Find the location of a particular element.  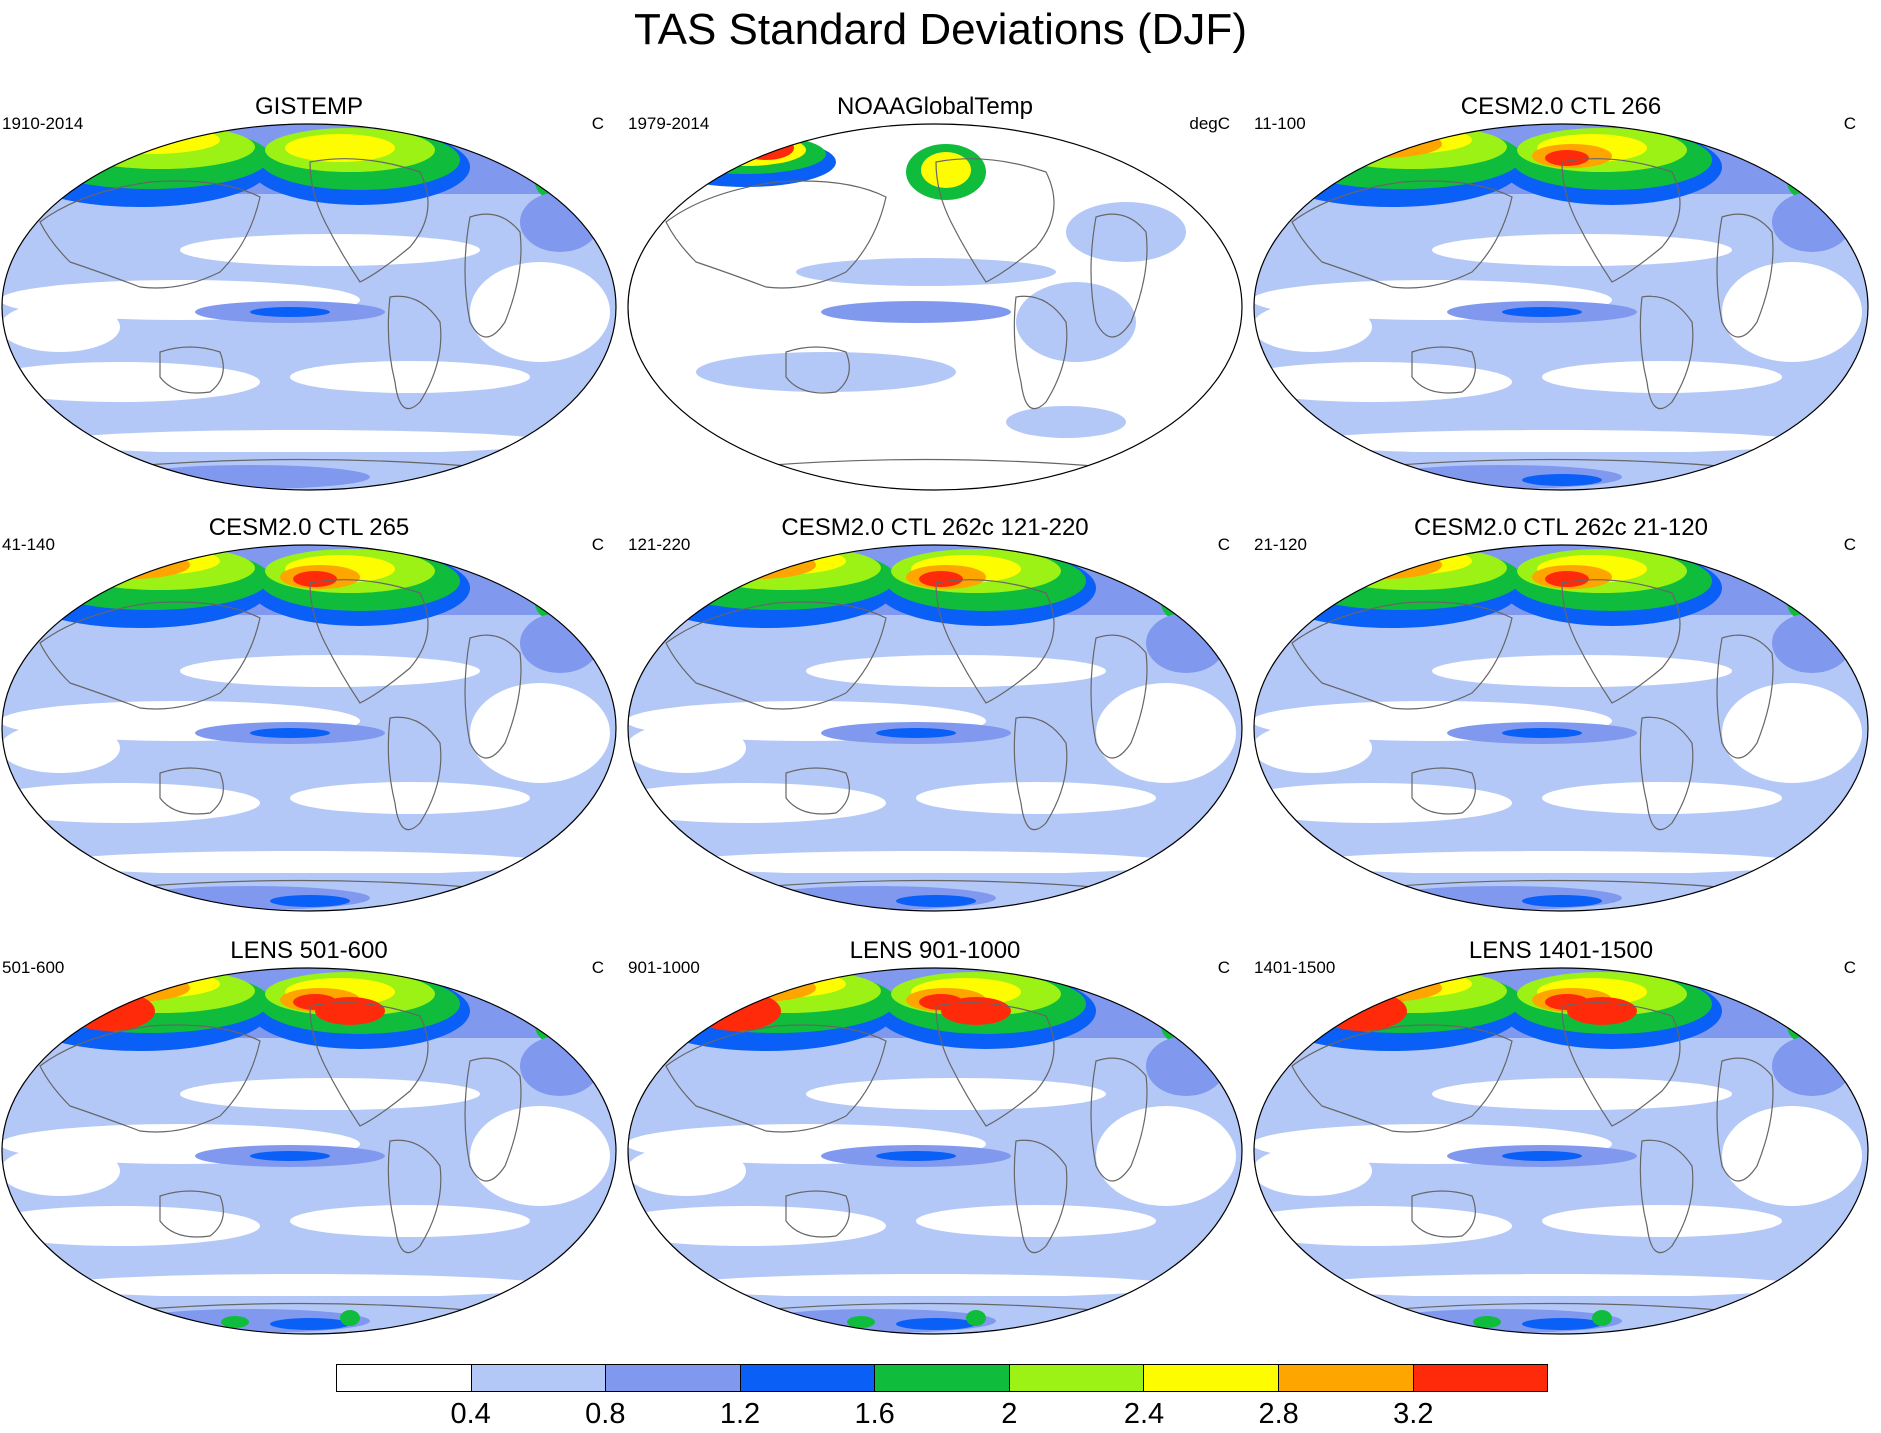

map-panel: CESM2.0 CTL 265 41-140 C is located at coordinates (309, 712).